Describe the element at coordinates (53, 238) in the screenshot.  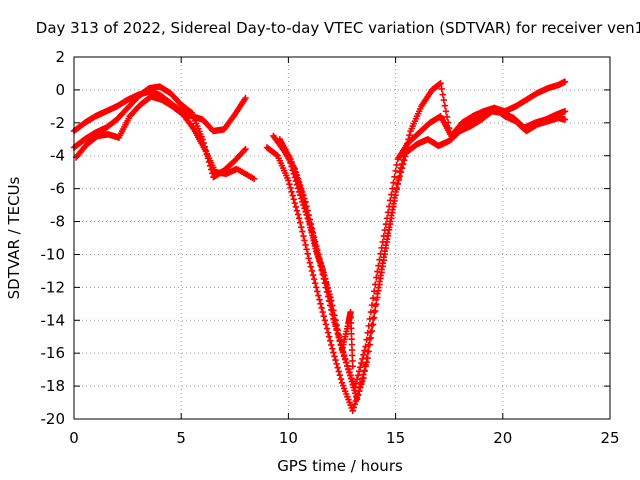
I see `y-tick-labels: -20-18-16-14-12-10-8-6-4-202` at that location.